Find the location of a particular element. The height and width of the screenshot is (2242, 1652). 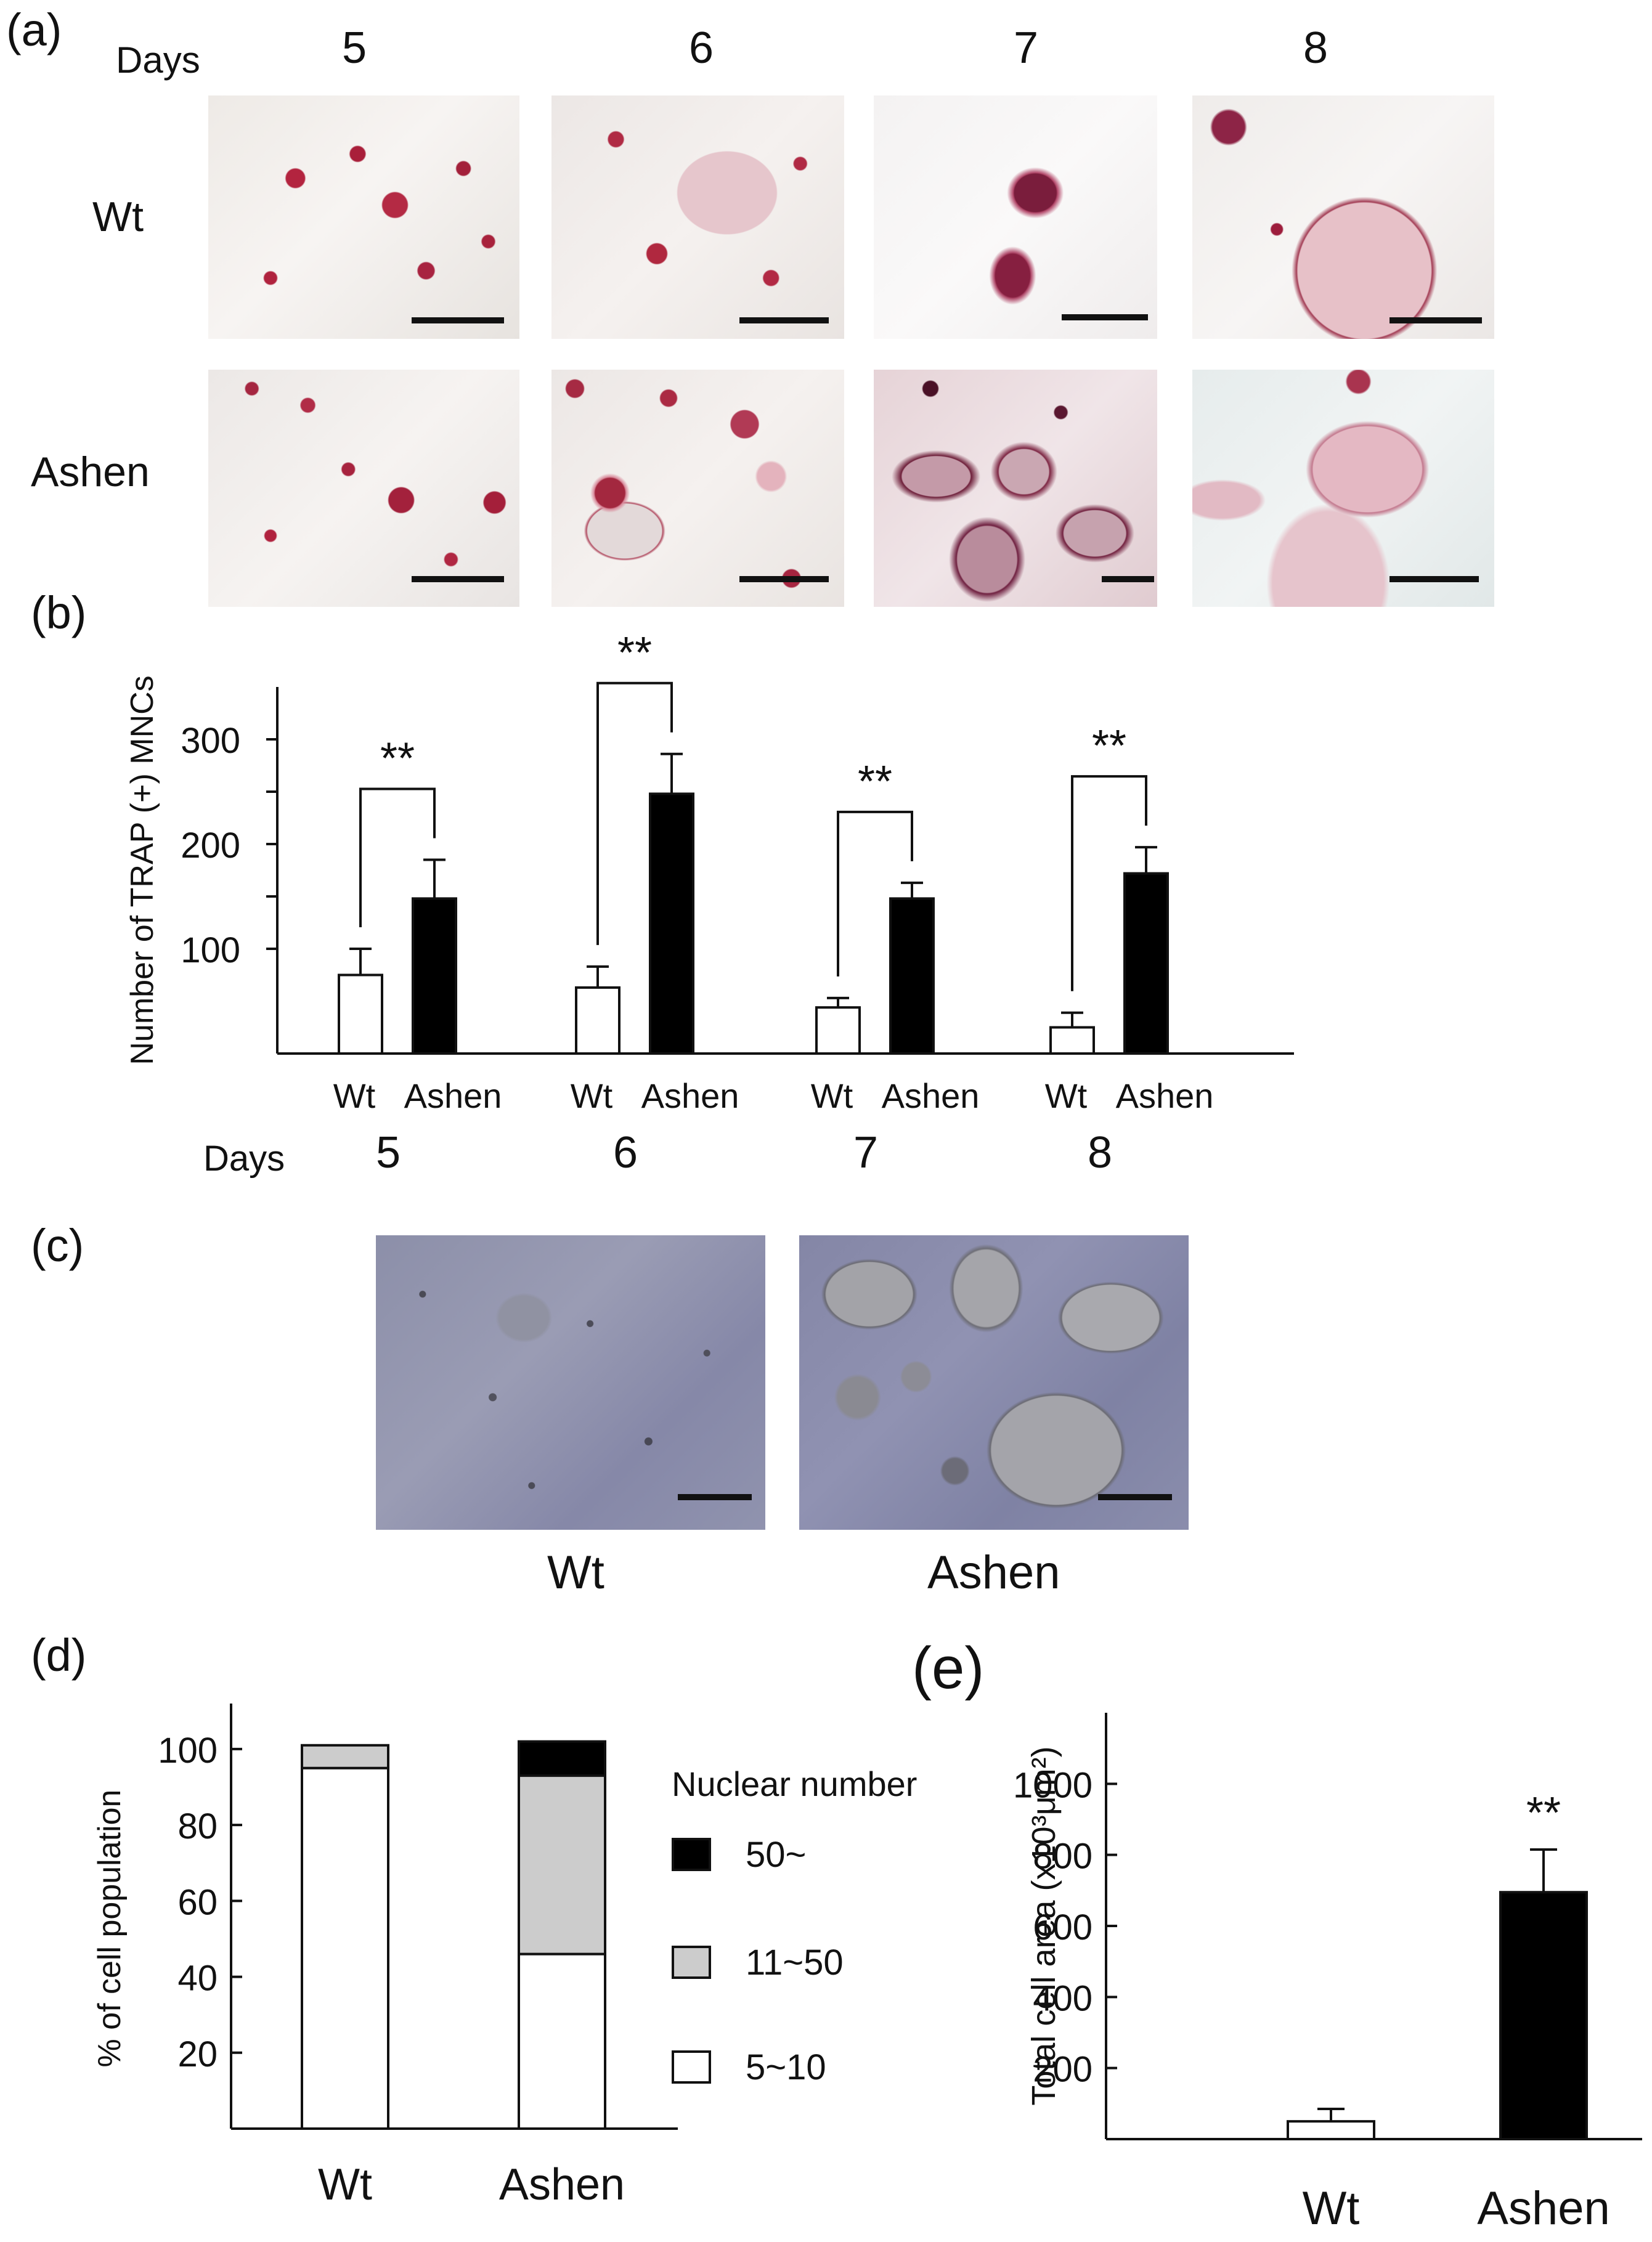

panel-a-row-ashen: Ashen is located at coordinates (90, 472).